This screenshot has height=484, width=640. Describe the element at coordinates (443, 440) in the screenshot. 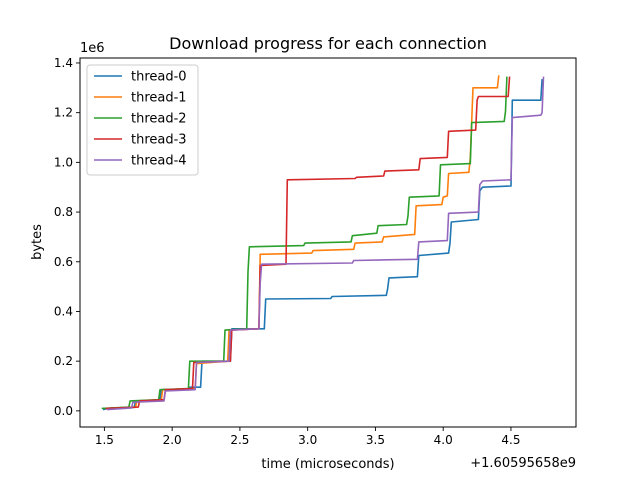

I see `x-tick-label: 4.0` at that location.